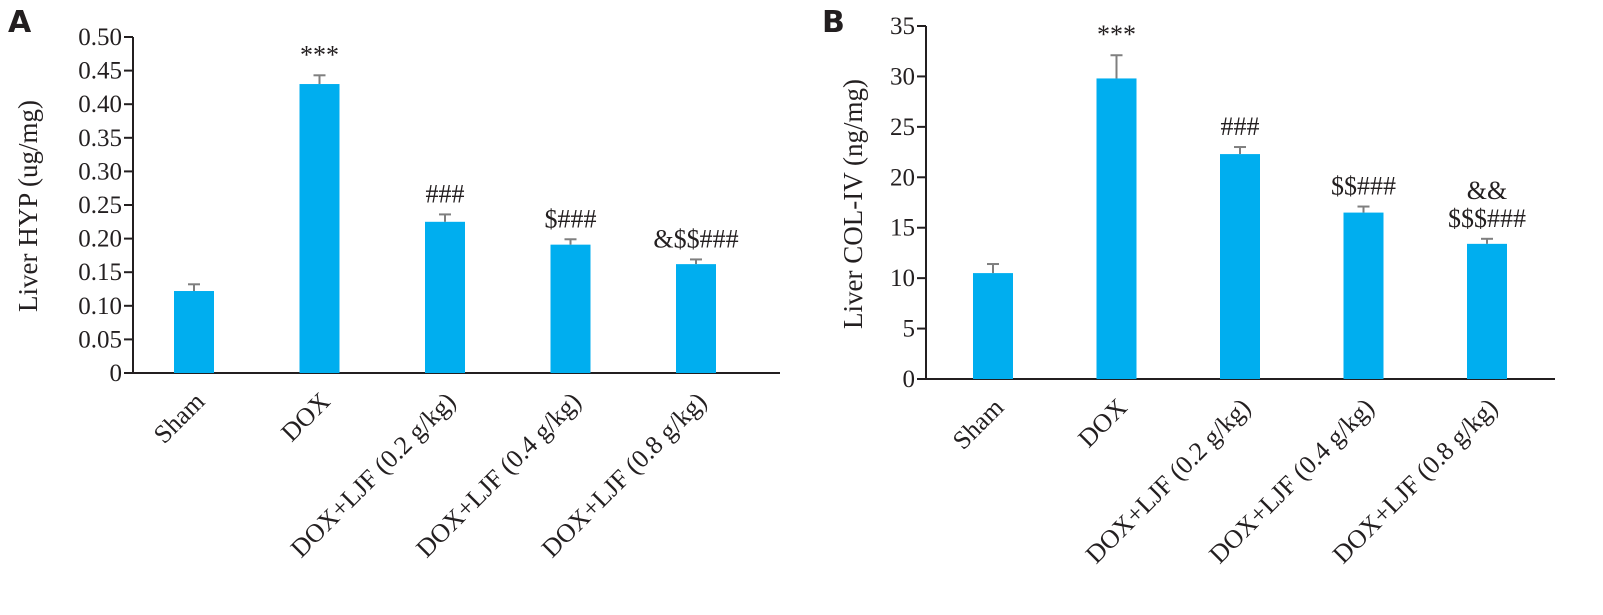 The height and width of the screenshot is (615, 1603). Describe the element at coordinates (1363, 186) in the screenshot. I see `significance-label: $$###` at that location.